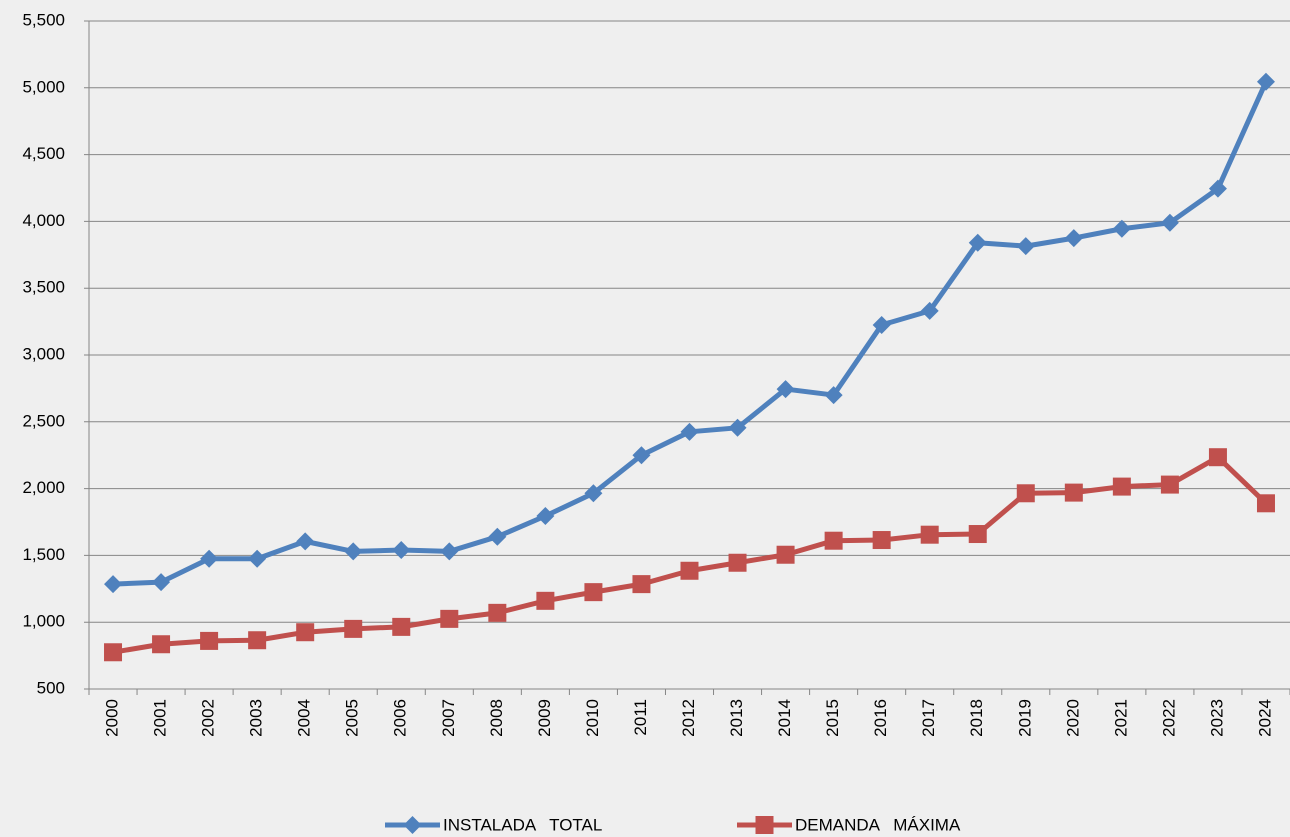 Image resolution: width=1290 pixels, height=837 pixels. What do you see at coordinates (1264, 718) in the screenshot?
I see `x-tick-label: 2024` at bounding box center [1264, 718].